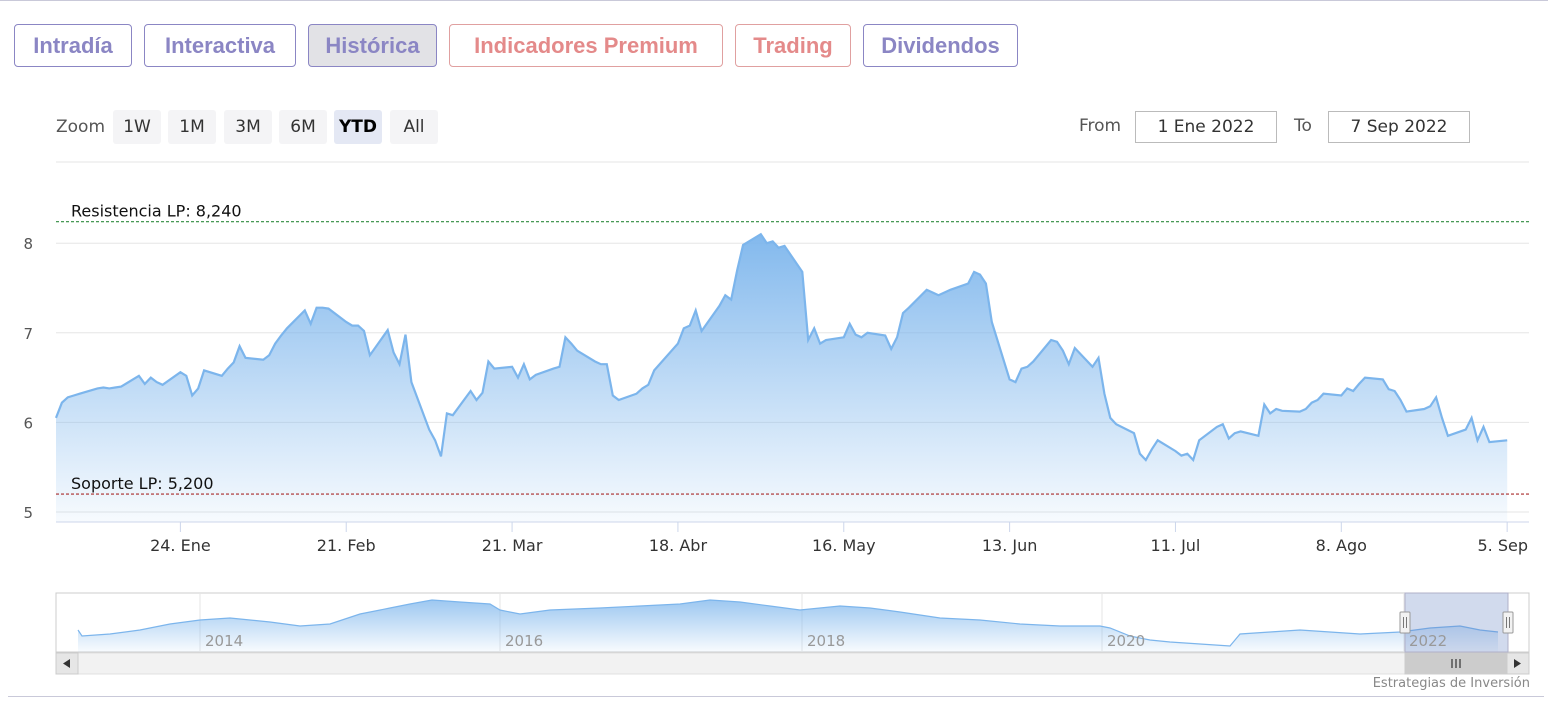  What do you see at coordinates (1126, 641) in the screenshot?
I see `navigator-year-label: 2020` at bounding box center [1126, 641].